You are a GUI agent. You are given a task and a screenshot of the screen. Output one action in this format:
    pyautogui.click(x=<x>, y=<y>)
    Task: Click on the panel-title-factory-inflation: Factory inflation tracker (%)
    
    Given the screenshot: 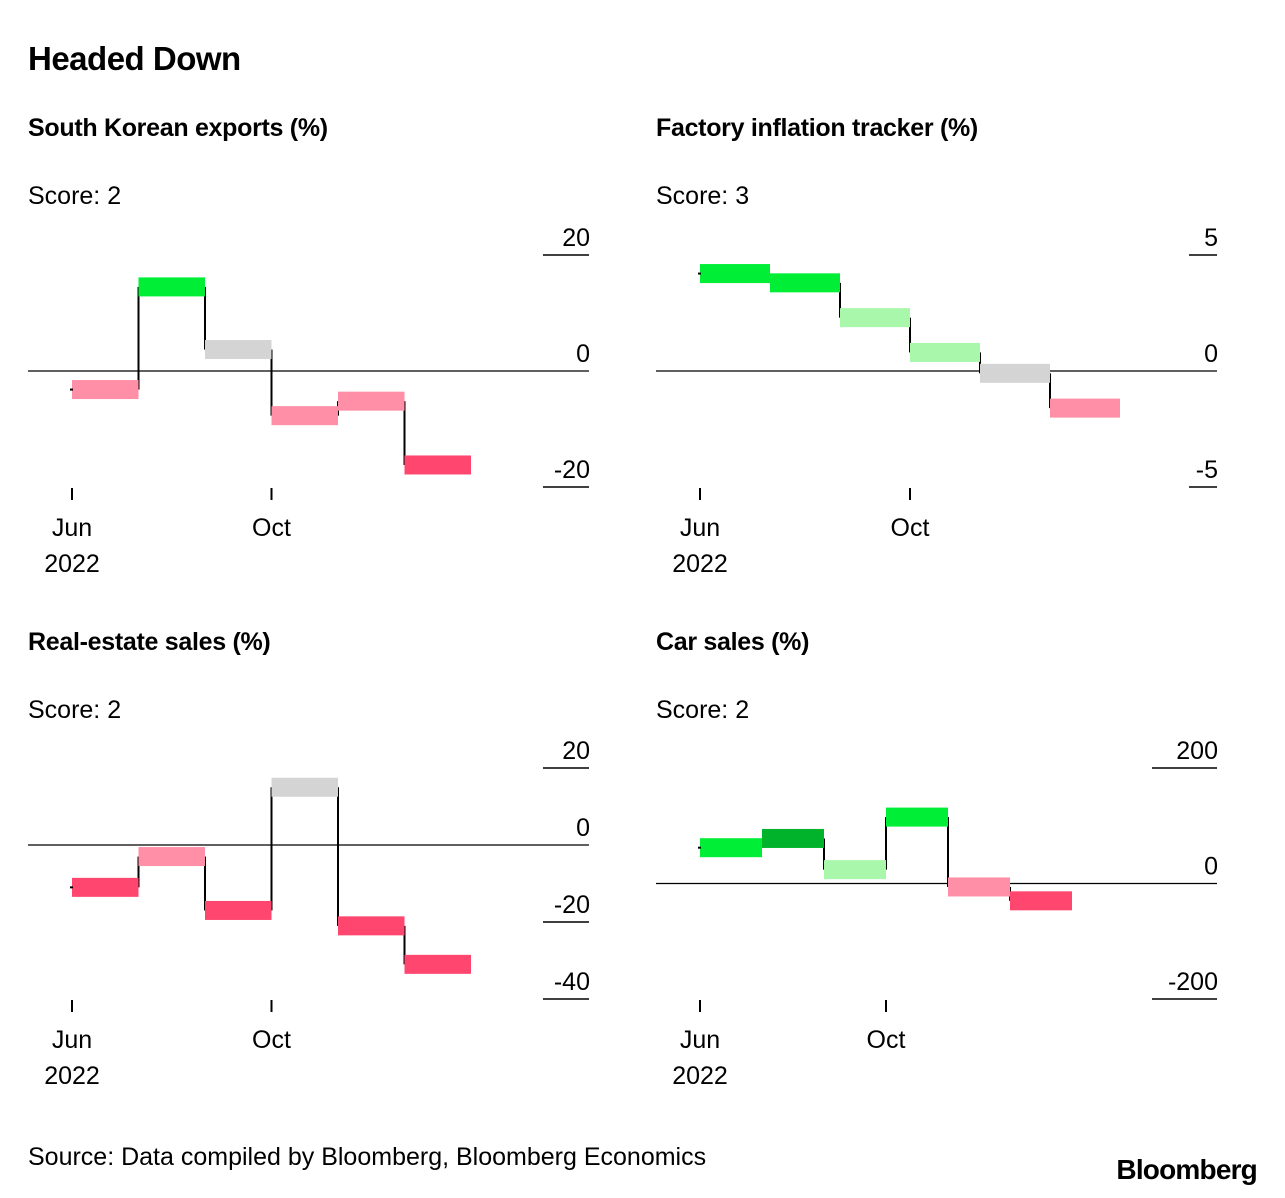 What is the action you would take?
    pyautogui.click(x=817, y=128)
    